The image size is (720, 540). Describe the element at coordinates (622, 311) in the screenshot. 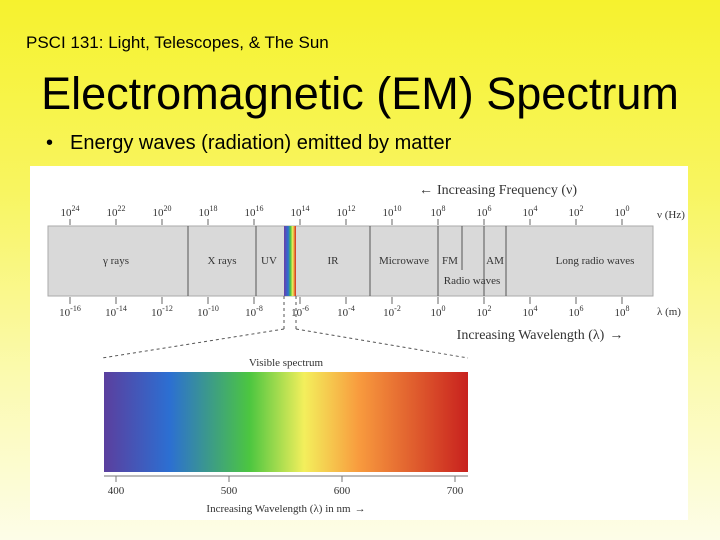

I see `wavelength-tick-label: 10⁸` at that location.